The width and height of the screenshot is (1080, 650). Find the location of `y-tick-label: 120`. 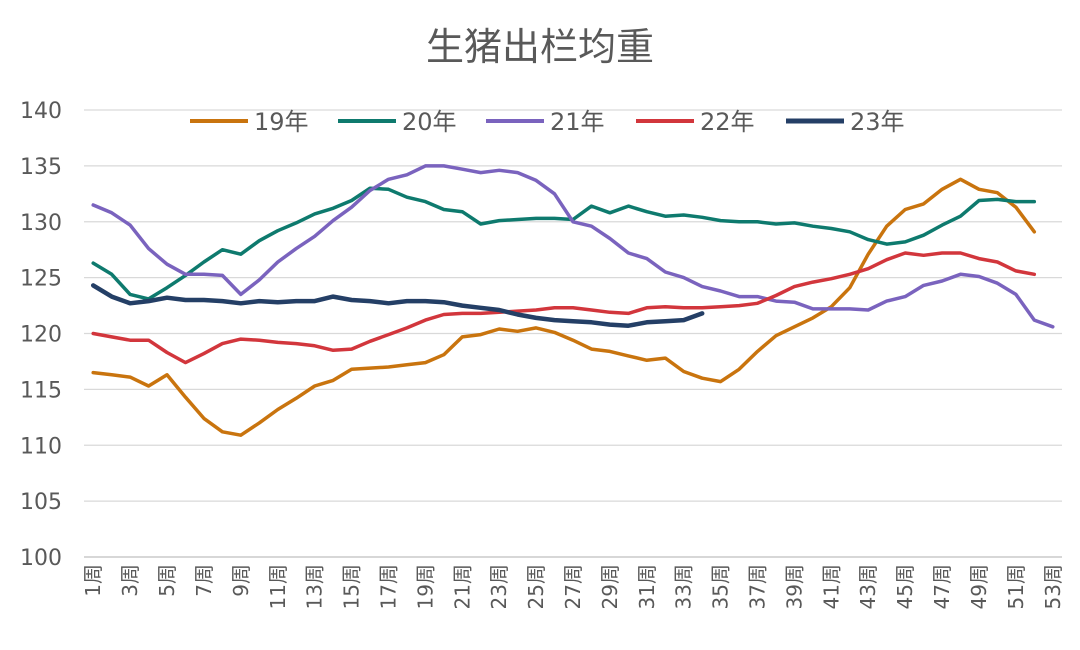

y-tick-label: 120 is located at coordinates (41, 335).